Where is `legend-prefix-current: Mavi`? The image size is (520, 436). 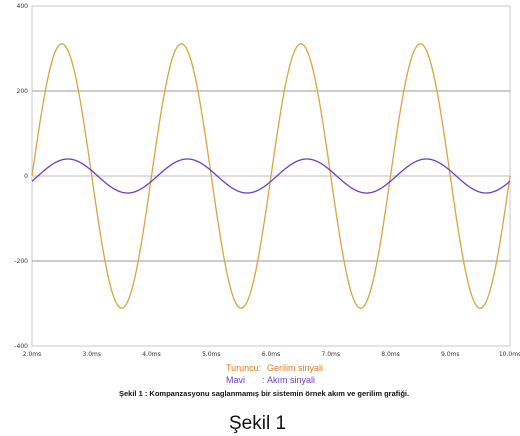
legend-prefix-current: Mavi is located at coordinates (235, 380).